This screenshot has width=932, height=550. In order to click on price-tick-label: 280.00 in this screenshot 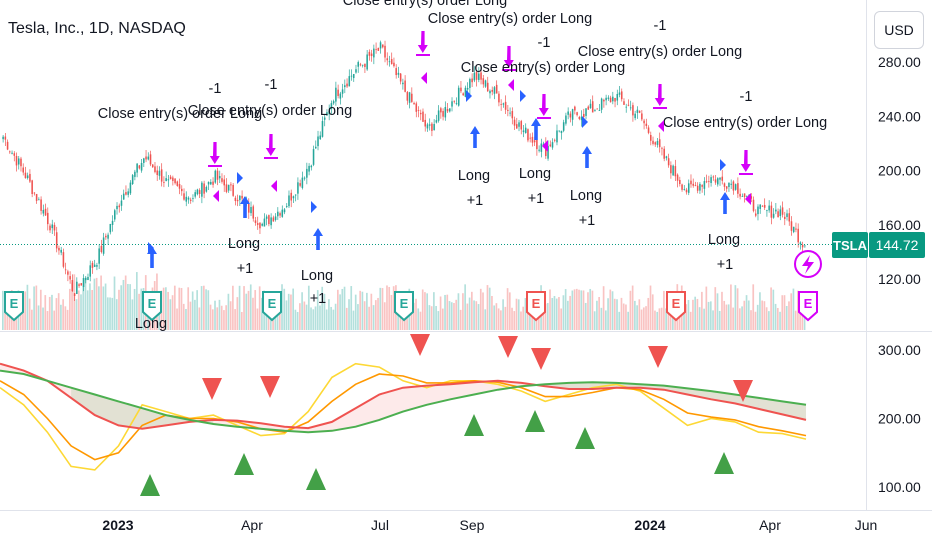, I will do `click(899, 62)`.